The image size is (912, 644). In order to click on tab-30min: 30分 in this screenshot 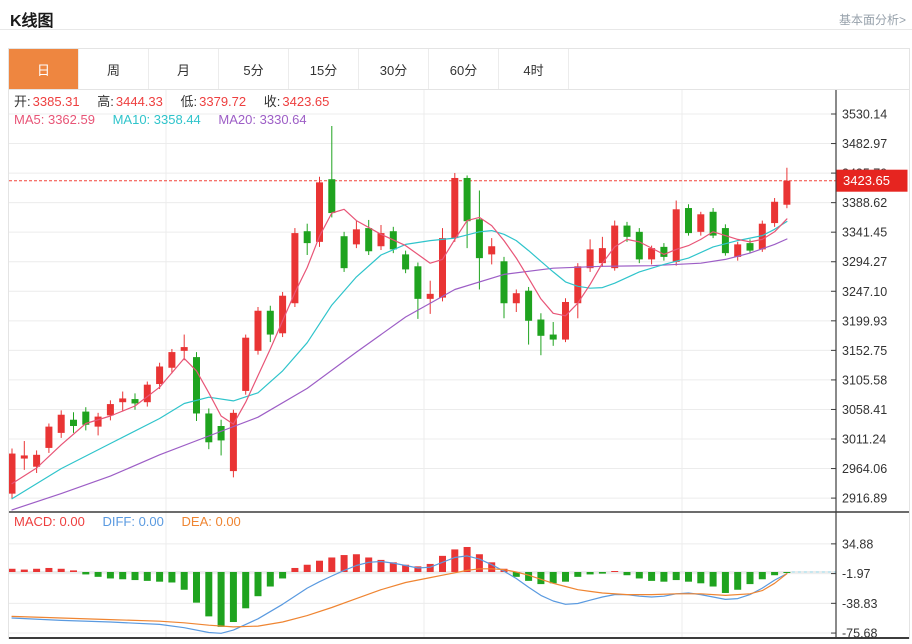, I will do `click(394, 69)`.